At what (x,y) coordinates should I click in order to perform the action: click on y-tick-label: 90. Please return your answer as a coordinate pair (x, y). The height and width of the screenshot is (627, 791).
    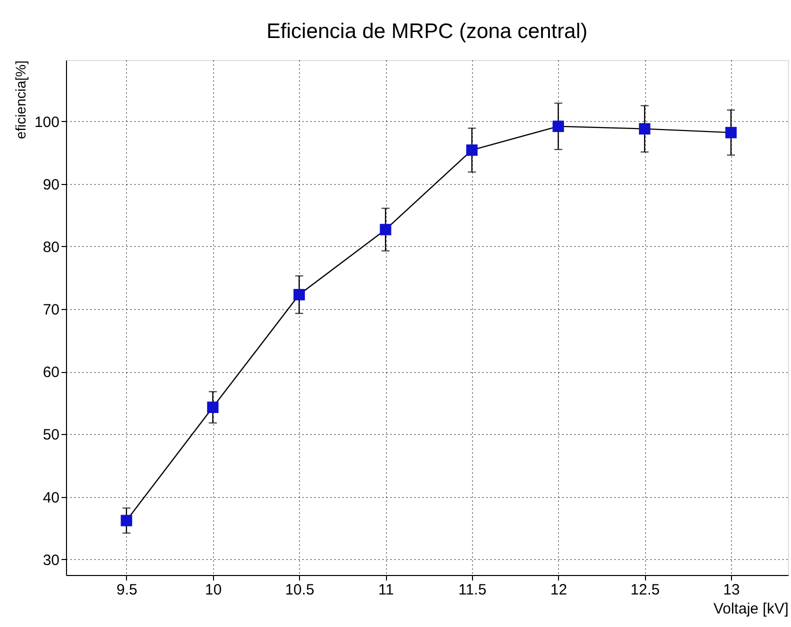
    Looking at the image, I should click on (51, 185).